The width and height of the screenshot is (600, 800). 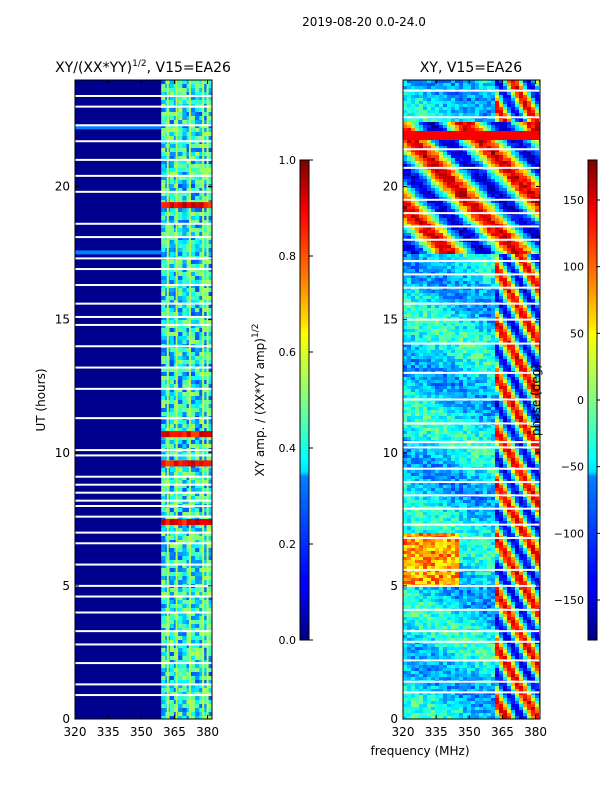 What do you see at coordinates (143, 67) in the screenshot?
I see `amplitude-panel-title: XY/(XX*YY)1/2, V15=EA26` at bounding box center [143, 67].